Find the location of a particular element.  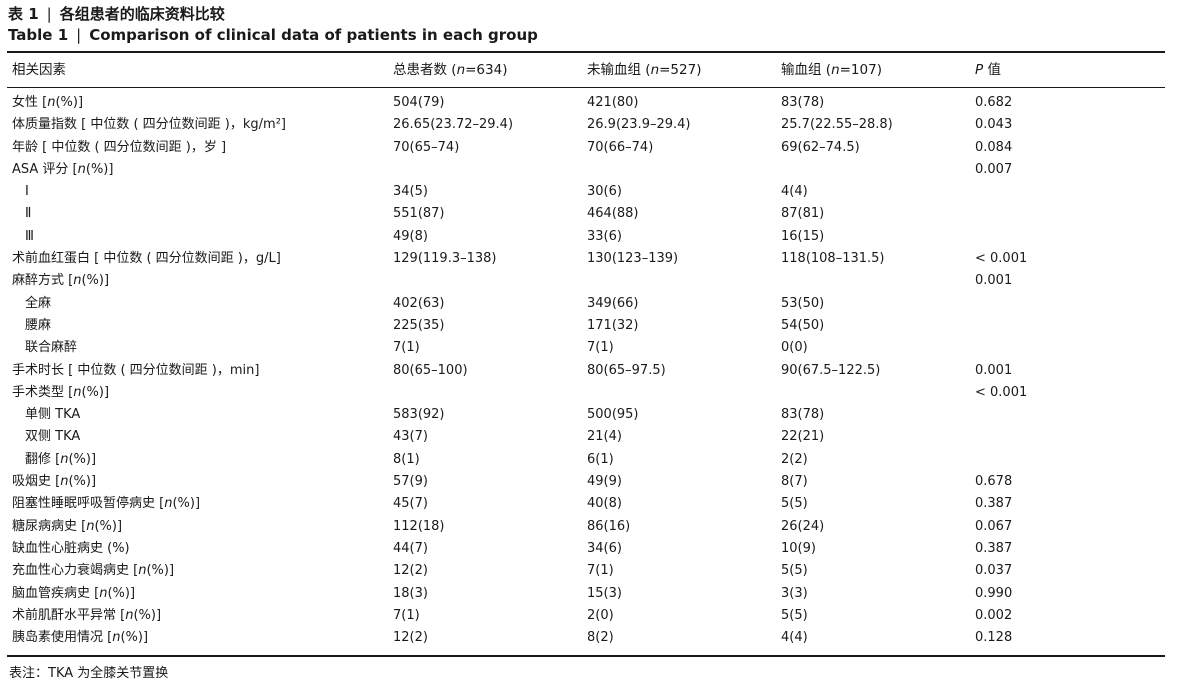

cell-transfusion: 5(5) is located at coordinates (794, 571).